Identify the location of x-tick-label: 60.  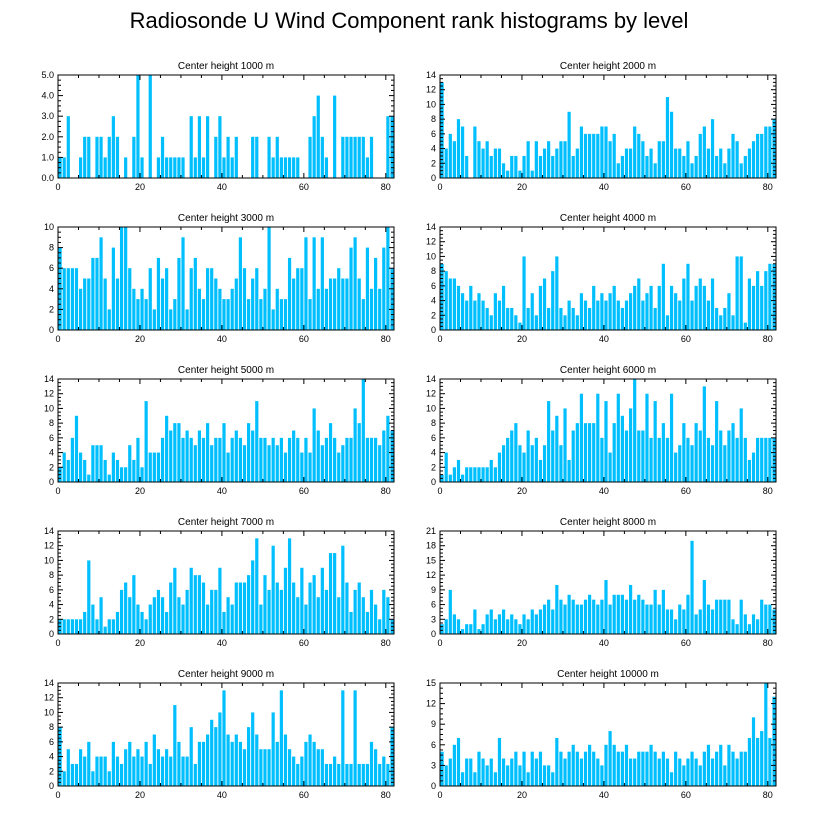
(686, 795).